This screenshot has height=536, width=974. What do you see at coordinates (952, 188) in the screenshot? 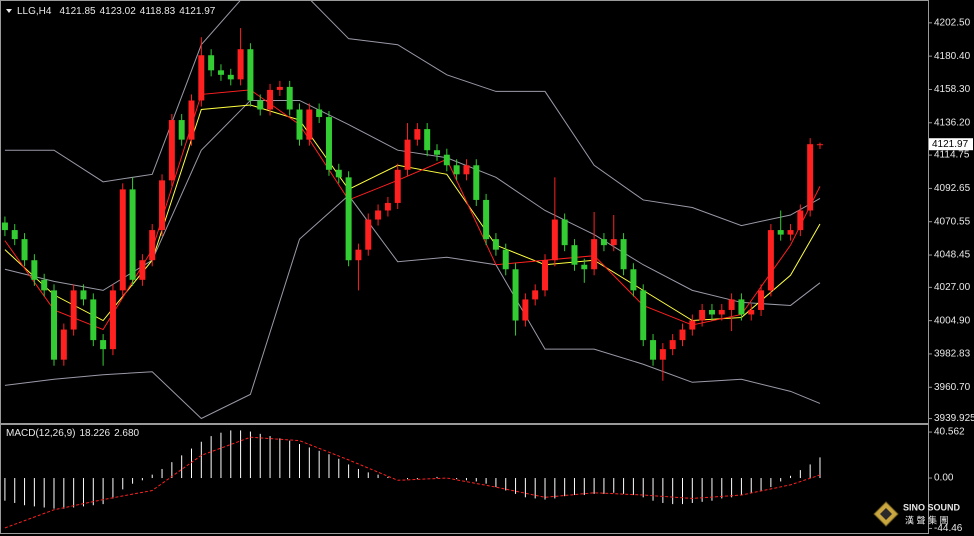
I see `y-tick-label: 4092.65` at bounding box center [952, 188].